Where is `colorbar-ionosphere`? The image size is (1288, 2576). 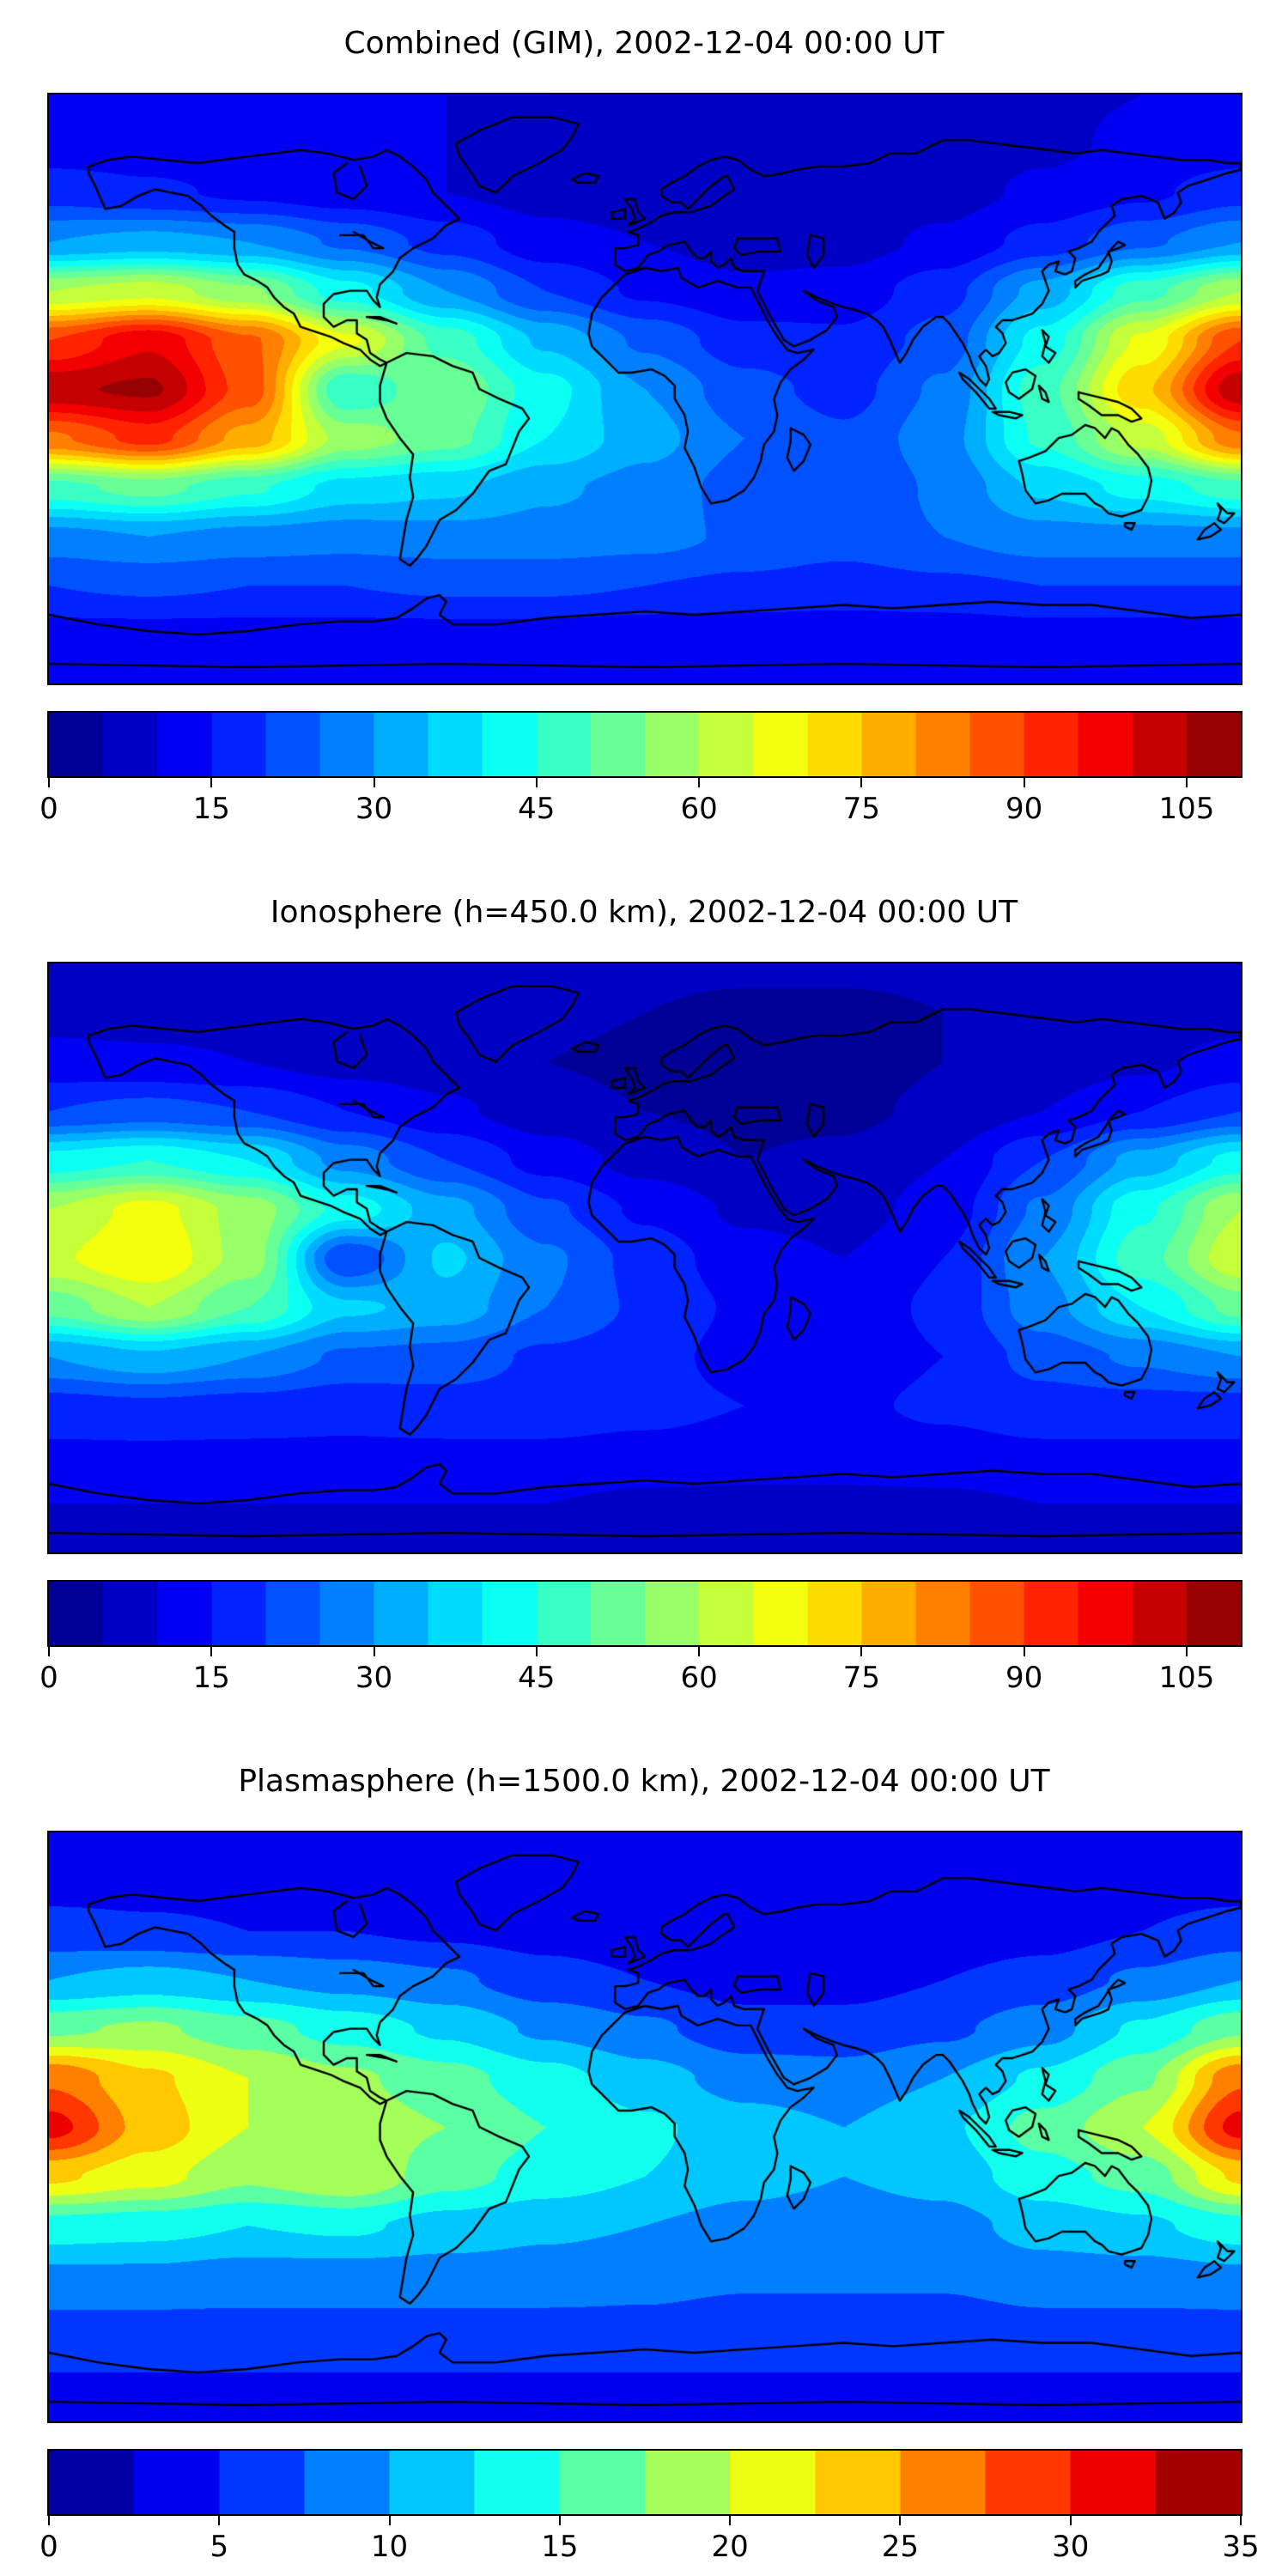 colorbar-ionosphere is located at coordinates (644, 1613).